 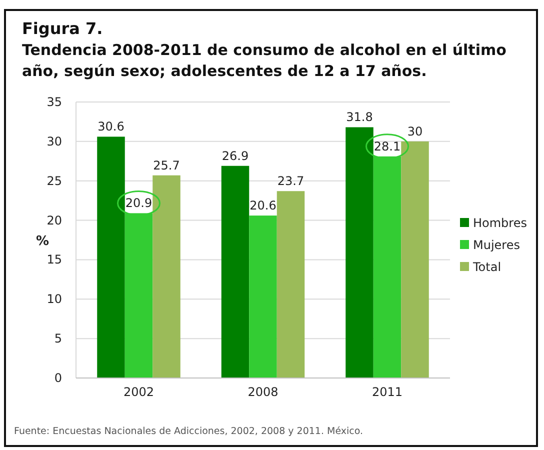 I want to click on data-label: 23.7, so click(x=290, y=181).